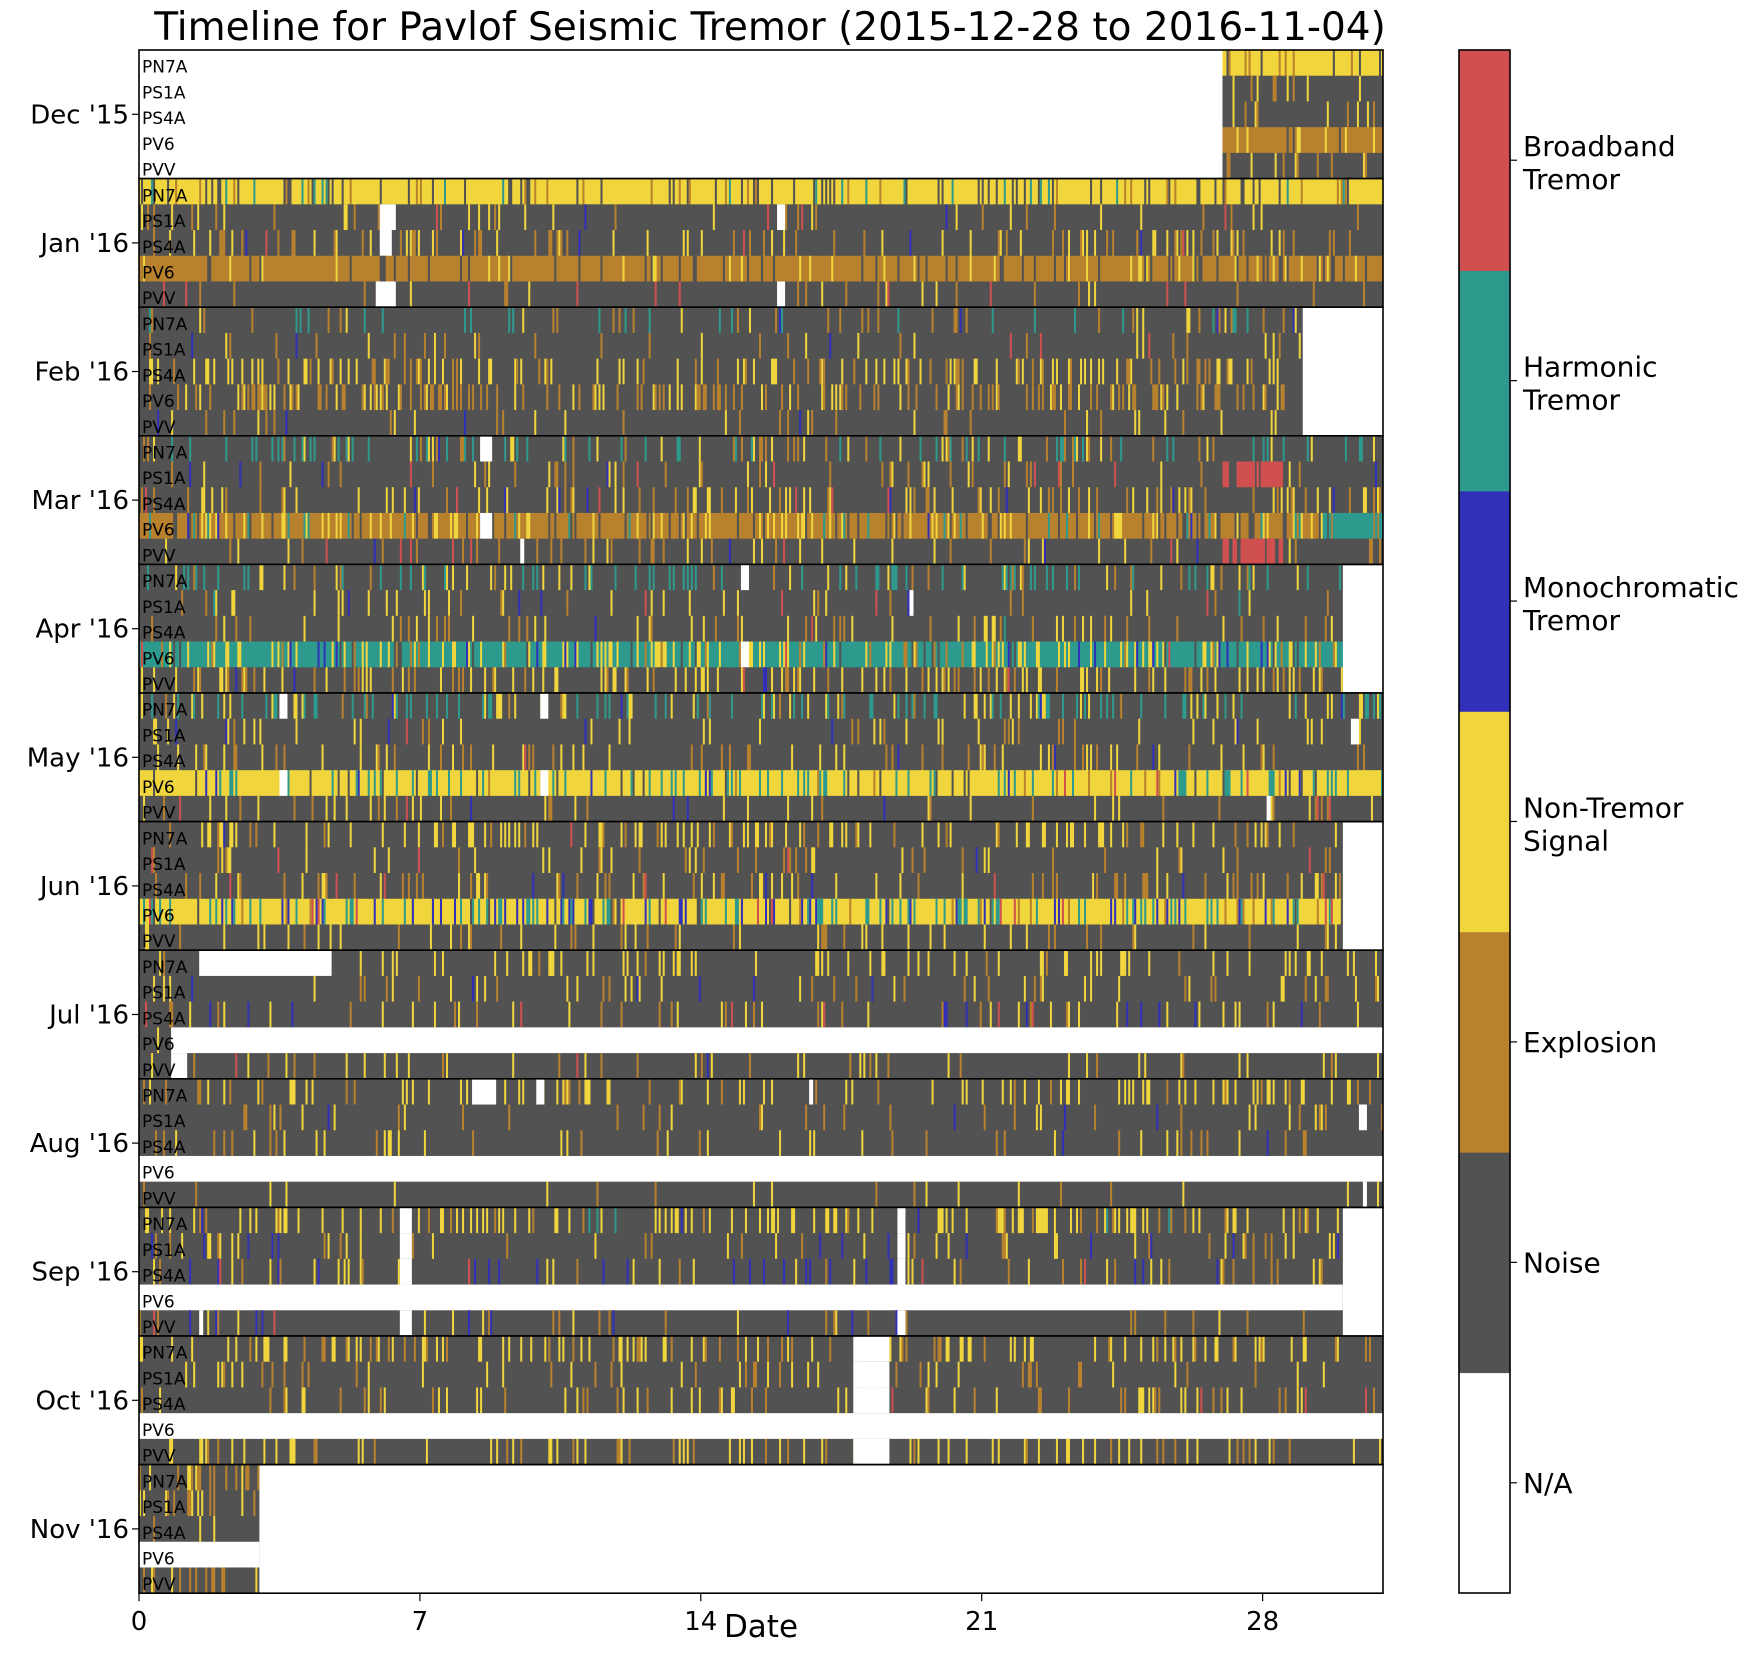 The width and height of the screenshot is (1764, 1678). I want to click on colorbar-label-line: Tremor, so click(1571, 620).